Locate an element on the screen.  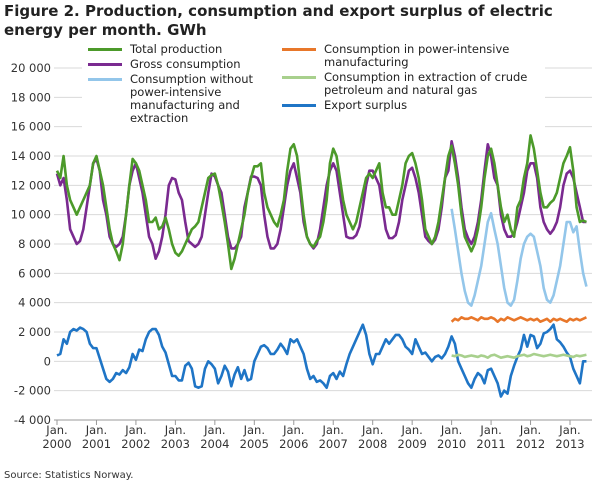
legend-label: Gross consumption is located at coordinates (185, 64).